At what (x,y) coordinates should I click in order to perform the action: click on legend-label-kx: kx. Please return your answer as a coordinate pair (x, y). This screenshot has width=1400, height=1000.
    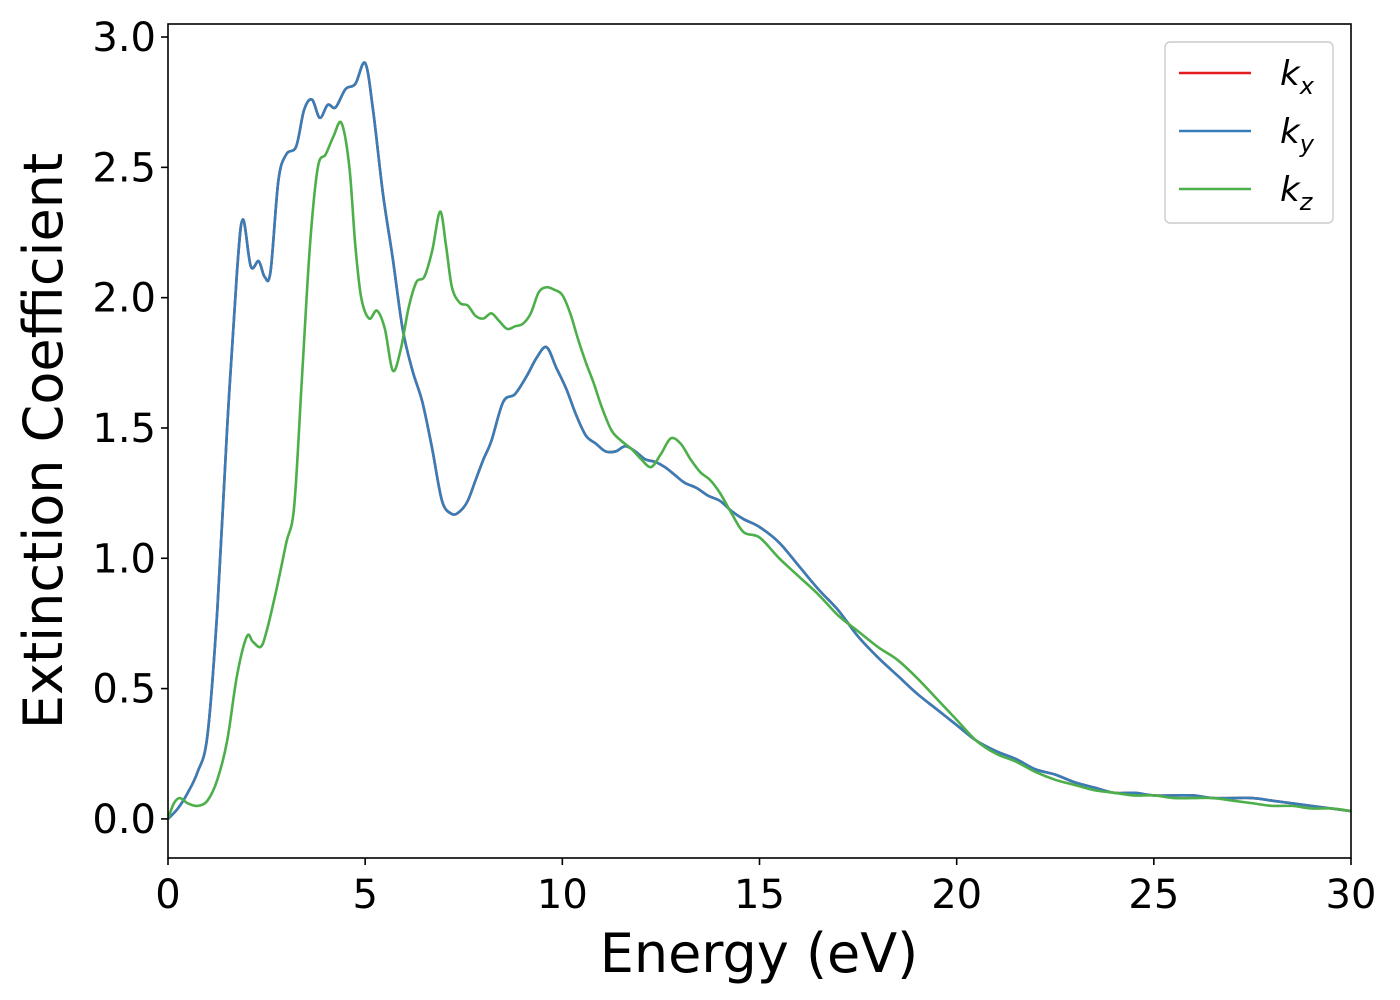
    Looking at the image, I should click on (1297, 77).